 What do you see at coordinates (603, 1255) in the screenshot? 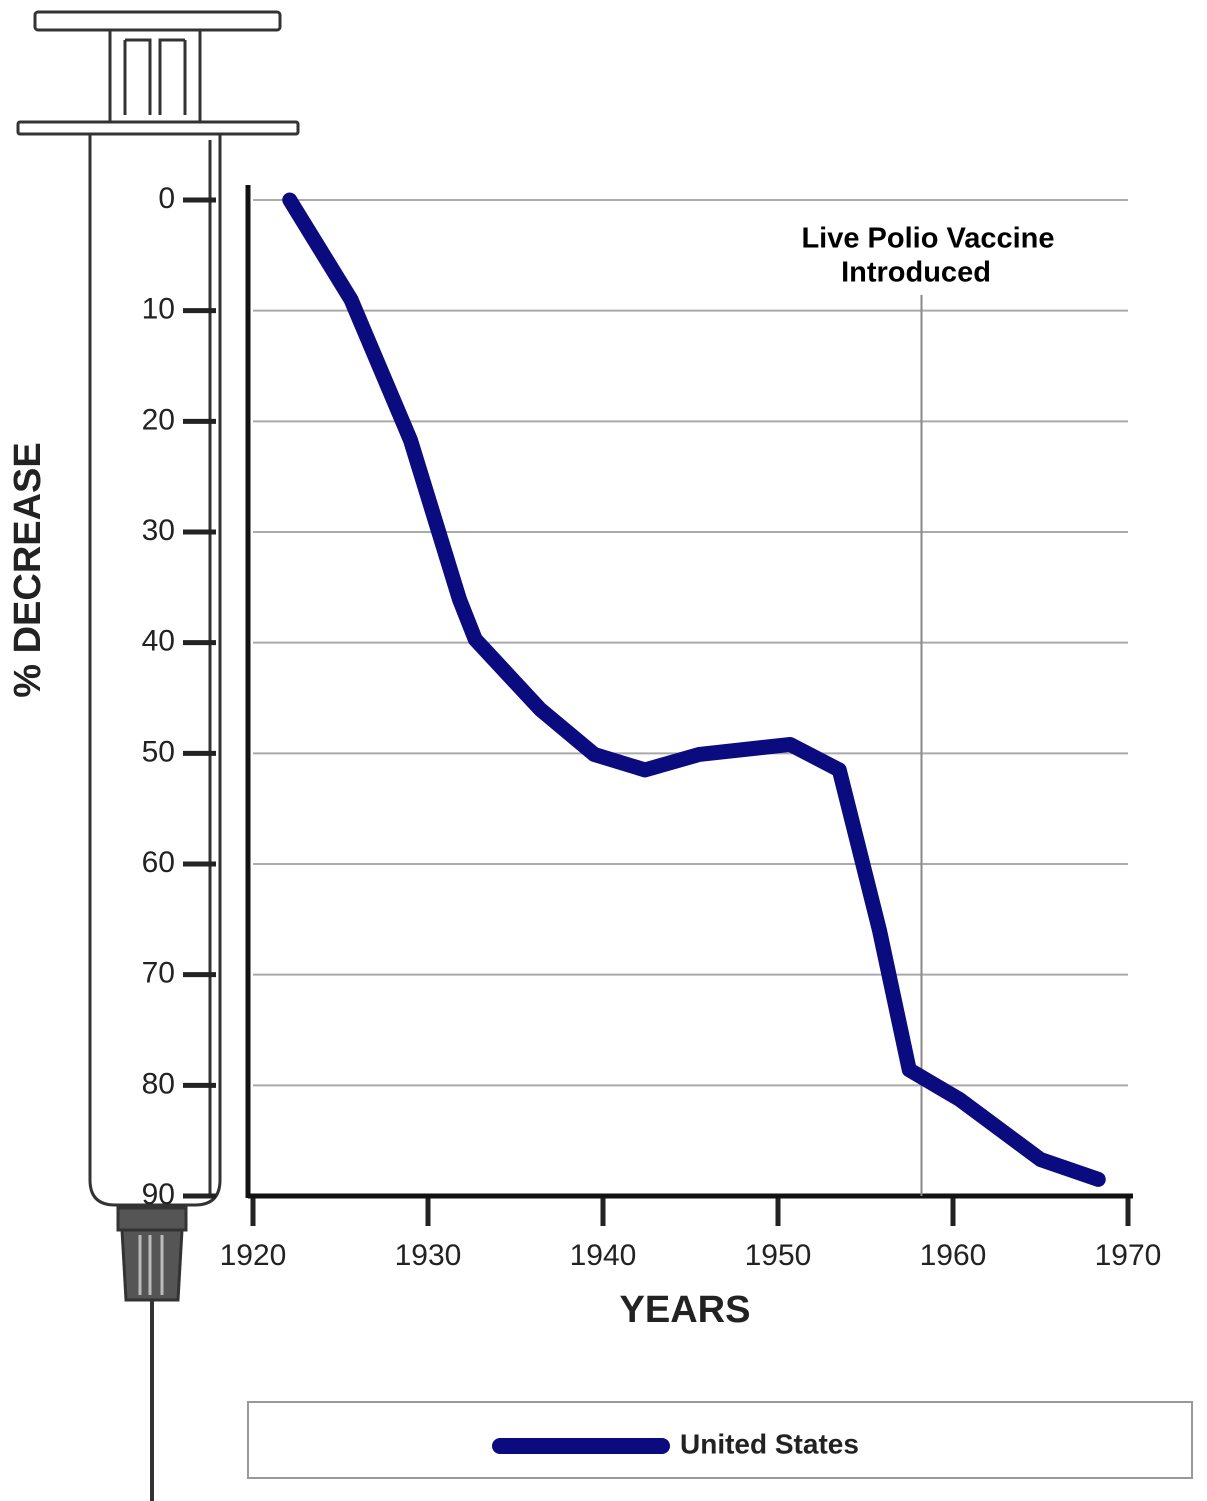
I see `x-tick-label: 1940` at bounding box center [603, 1255].